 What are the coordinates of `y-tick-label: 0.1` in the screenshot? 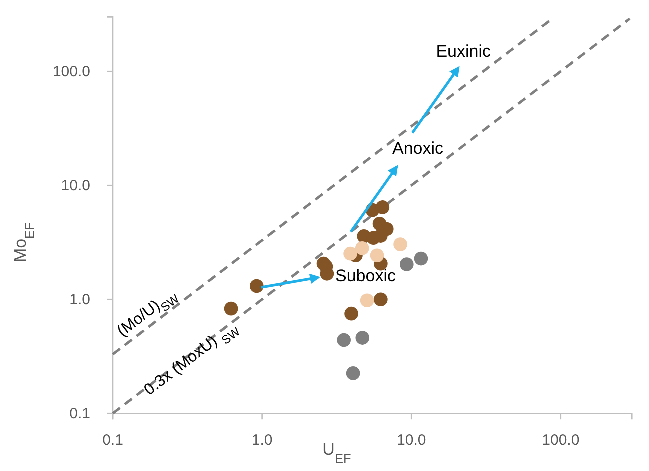 It's located at (80, 413).